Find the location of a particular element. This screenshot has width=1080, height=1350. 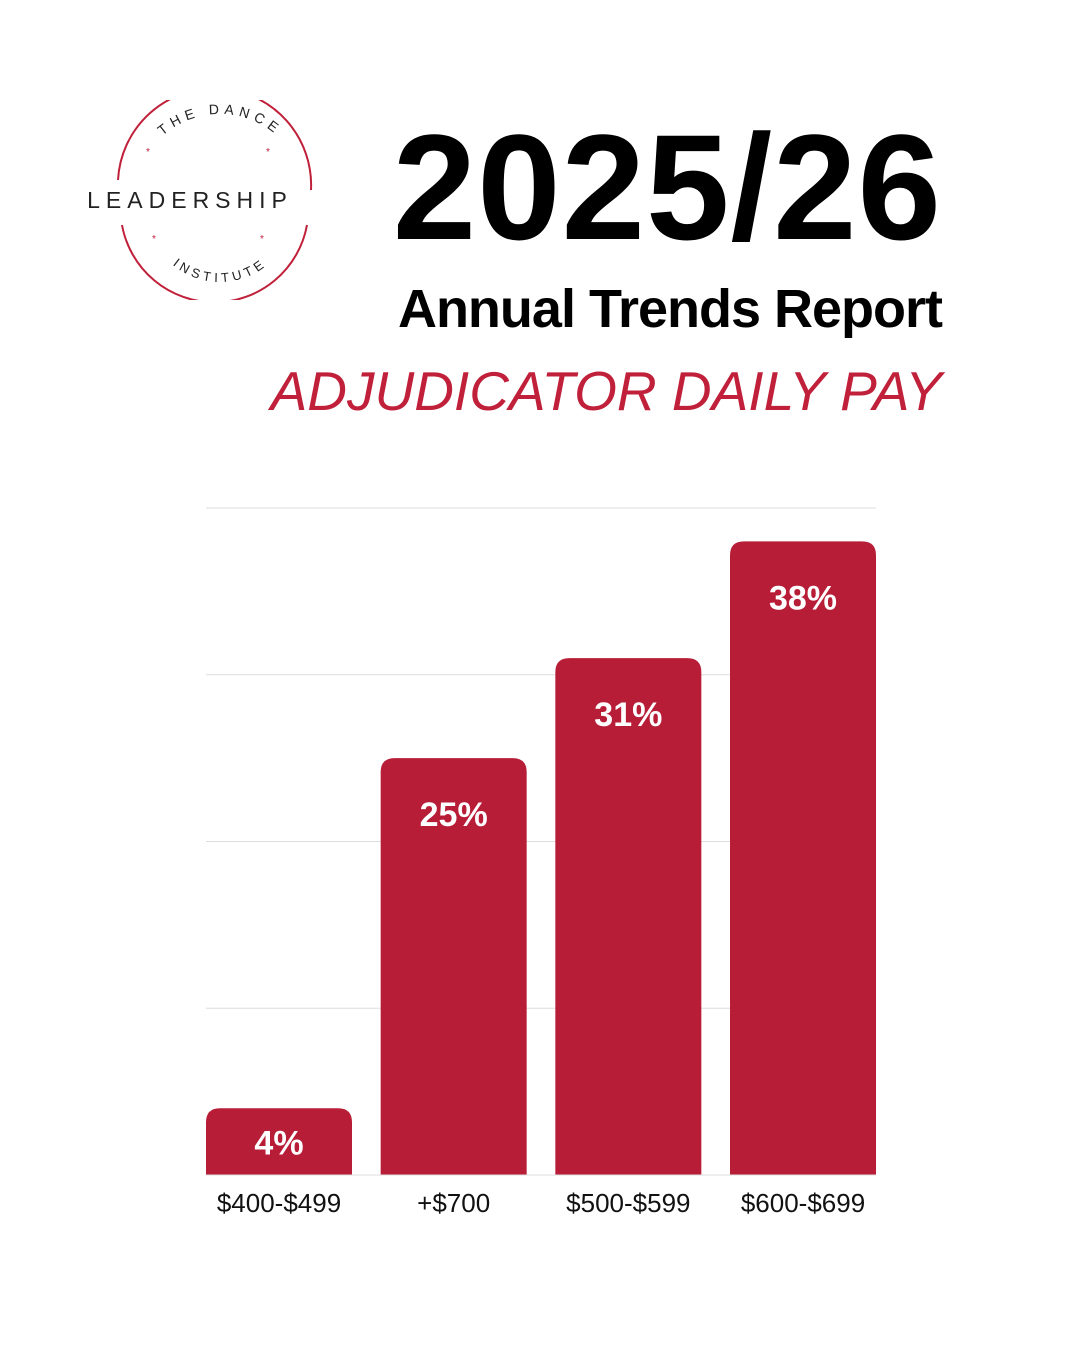

bar-data-label: 25% is located at coordinates (454, 815).